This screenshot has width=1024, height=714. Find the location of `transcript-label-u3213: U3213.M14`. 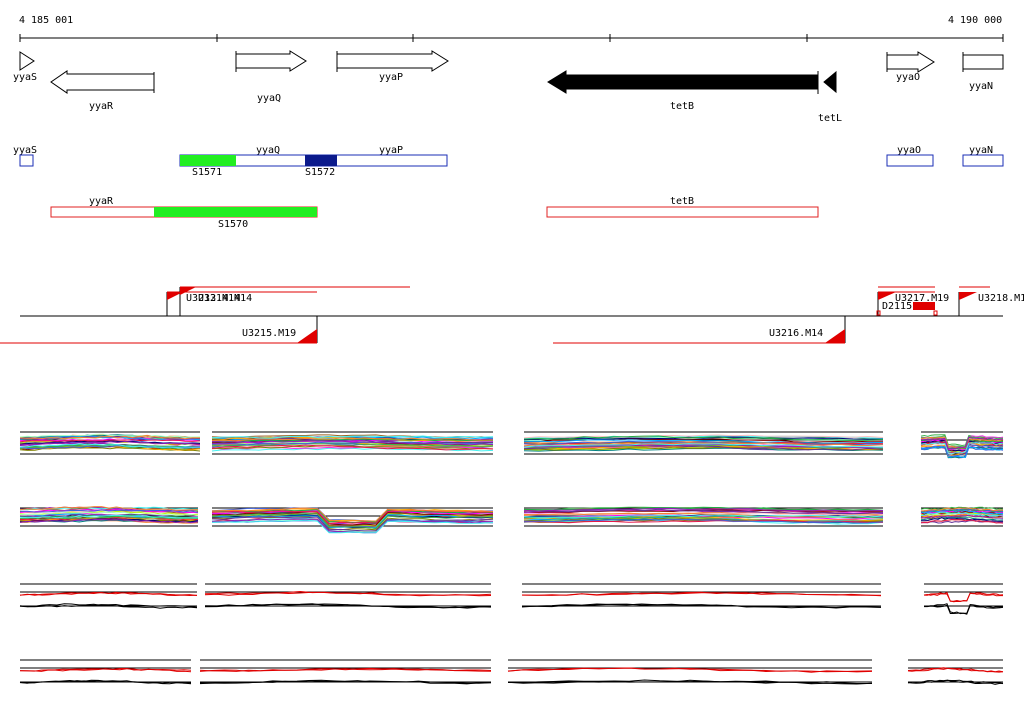

transcript-label-u3213: U3213.M14 is located at coordinates (213, 298).